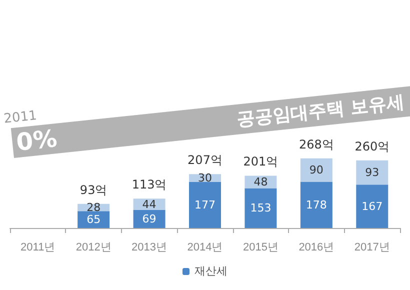 The image size is (410, 290). I want to click on data-label: 153, so click(261, 208).